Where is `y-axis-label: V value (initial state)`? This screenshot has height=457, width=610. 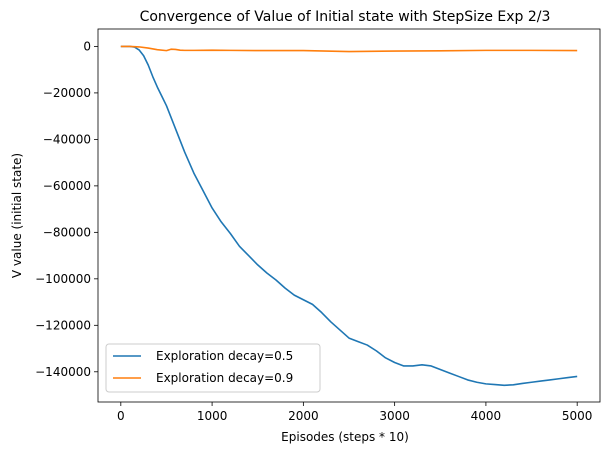 y-axis-label: V value (initial state) is located at coordinates (17, 215).